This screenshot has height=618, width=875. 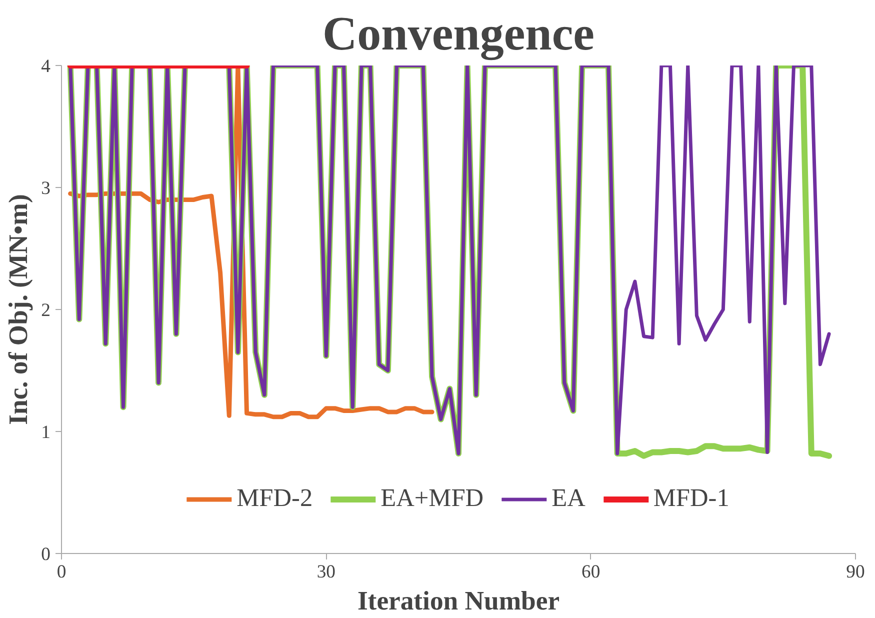 What do you see at coordinates (591, 572) in the screenshot?
I see `x-tick-label: 60` at bounding box center [591, 572].